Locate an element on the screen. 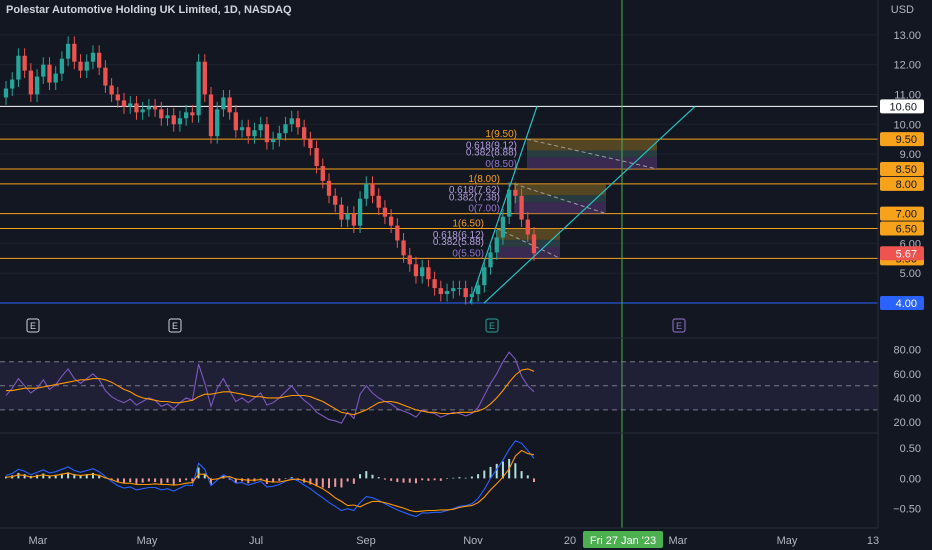  rsi-tick-label: 40.00 is located at coordinates (907, 399).